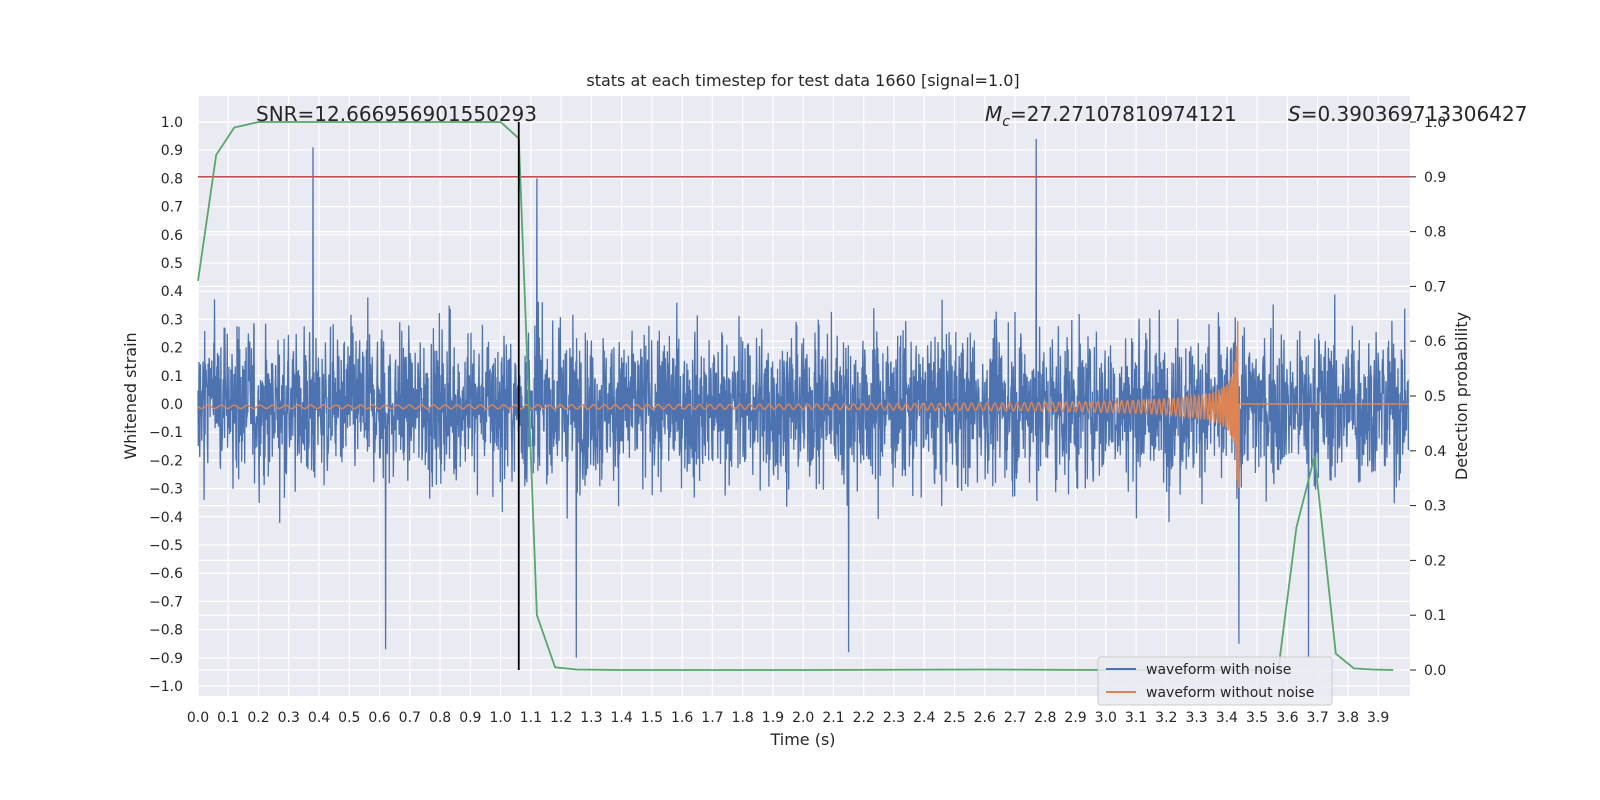  I want to click on y-tick-label: 1.0, so click(172, 123).